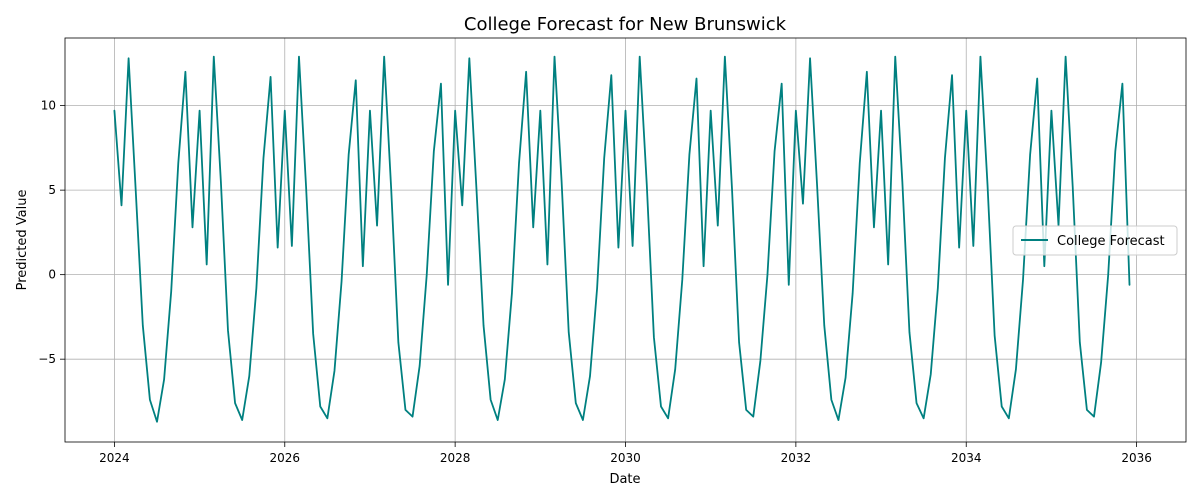 This screenshot has width=1200, height=504. What do you see at coordinates (624, 479) in the screenshot?
I see `x-axis-label: Date` at bounding box center [624, 479].